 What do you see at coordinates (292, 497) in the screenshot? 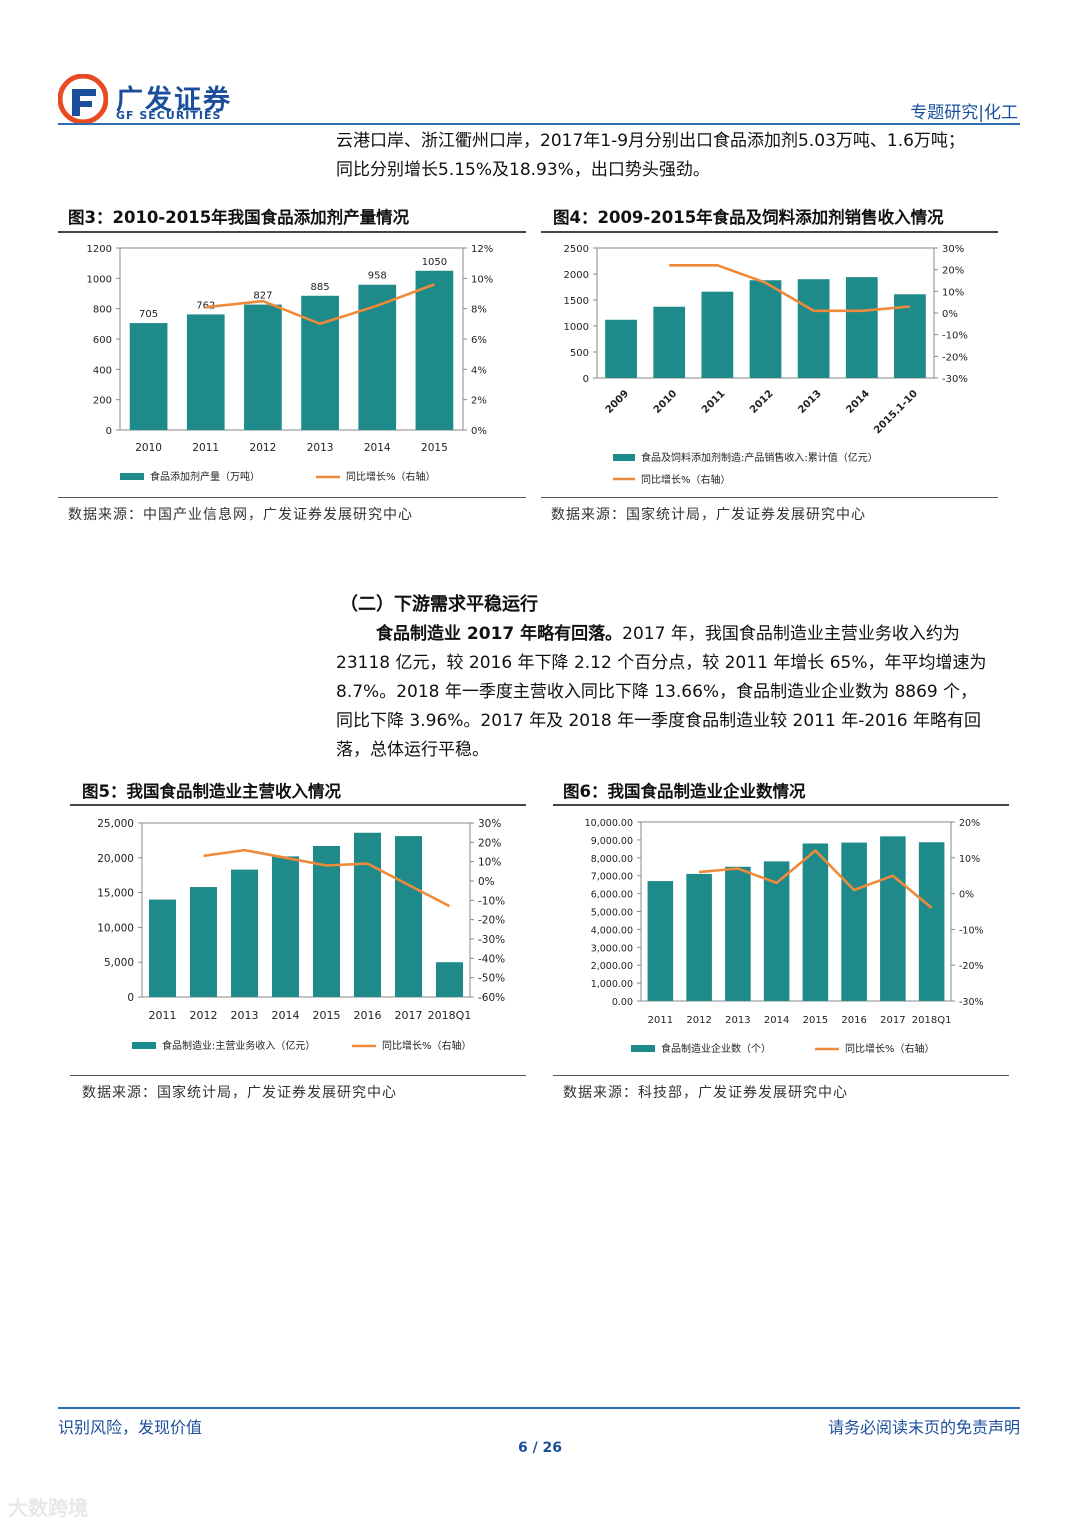
I see `fig3-bottom-rule` at bounding box center [292, 497].